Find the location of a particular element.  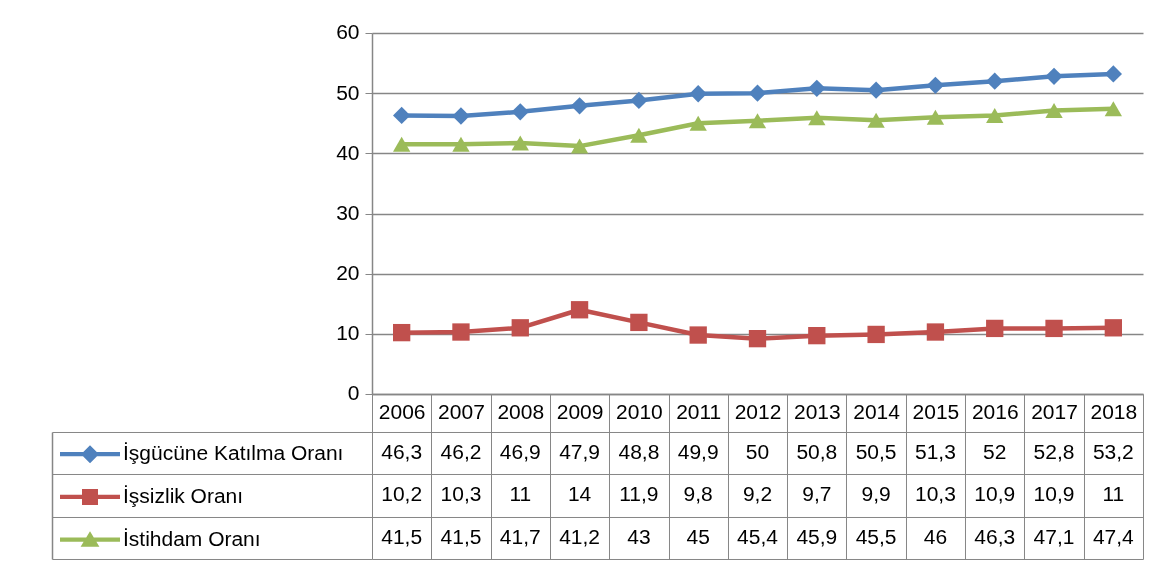

data-label: 50,8 is located at coordinates (817, 452).